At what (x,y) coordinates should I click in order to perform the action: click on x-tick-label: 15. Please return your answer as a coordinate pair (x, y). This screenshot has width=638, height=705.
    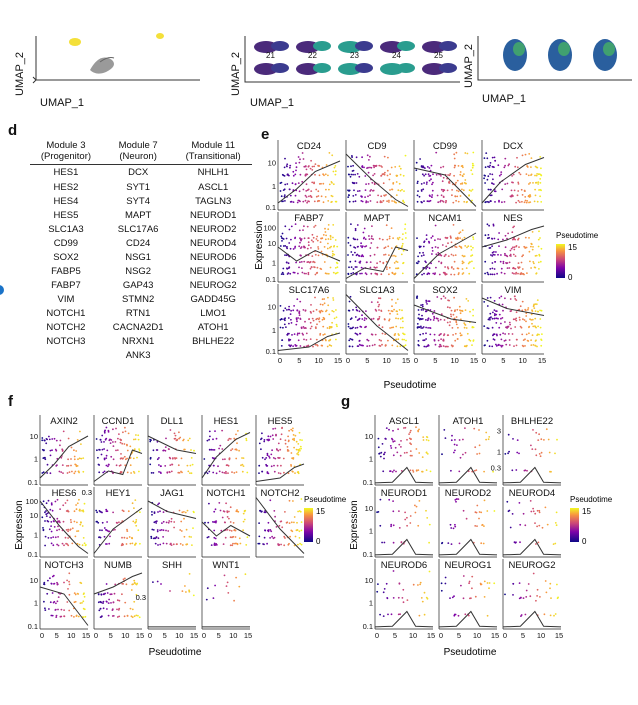
    Looking at the image, I should click on (406, 360).